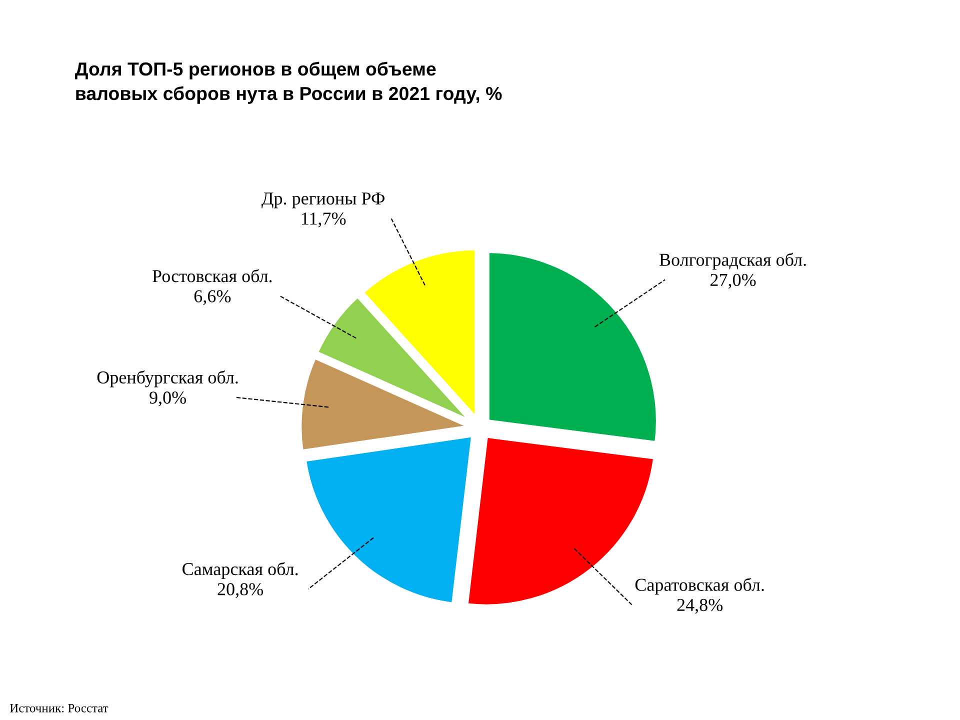  What do you see at coordinates (699, 586) in the screenshot?
I see `slice-label: Саратовская обл.` at bounding box center [699, 586].